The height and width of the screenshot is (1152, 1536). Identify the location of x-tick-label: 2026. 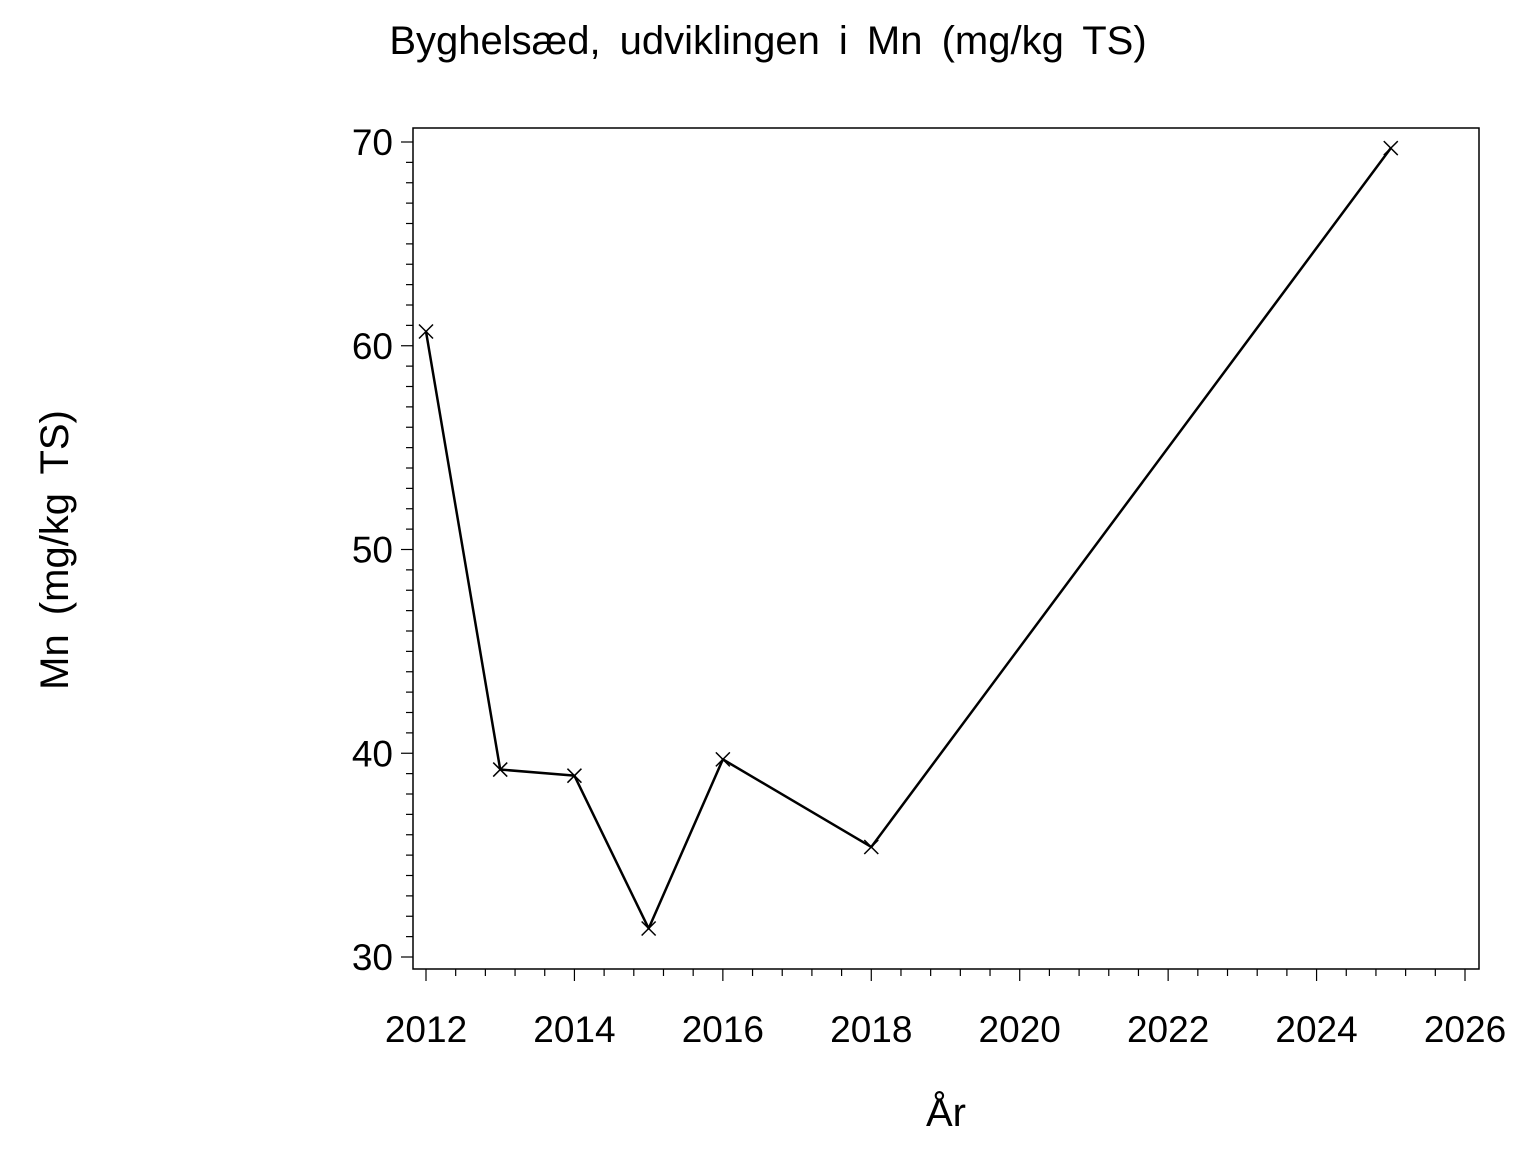
(1465, 1029).